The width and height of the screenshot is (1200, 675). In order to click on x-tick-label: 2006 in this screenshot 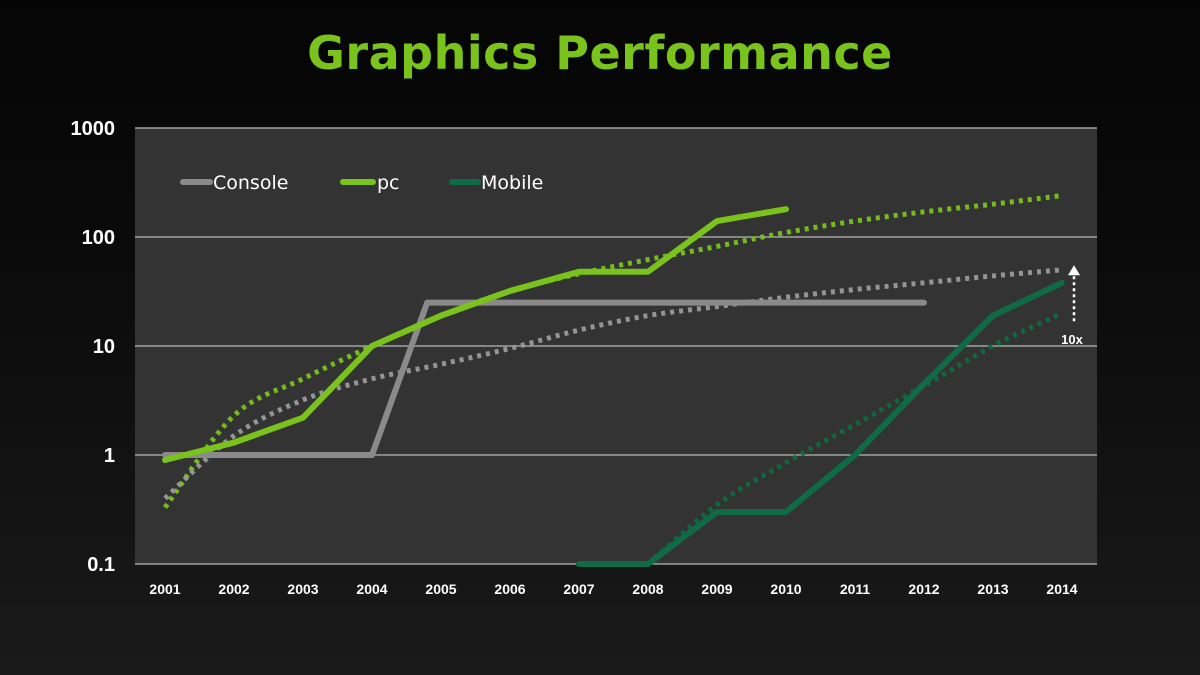, I will do `click(509, 589)`.